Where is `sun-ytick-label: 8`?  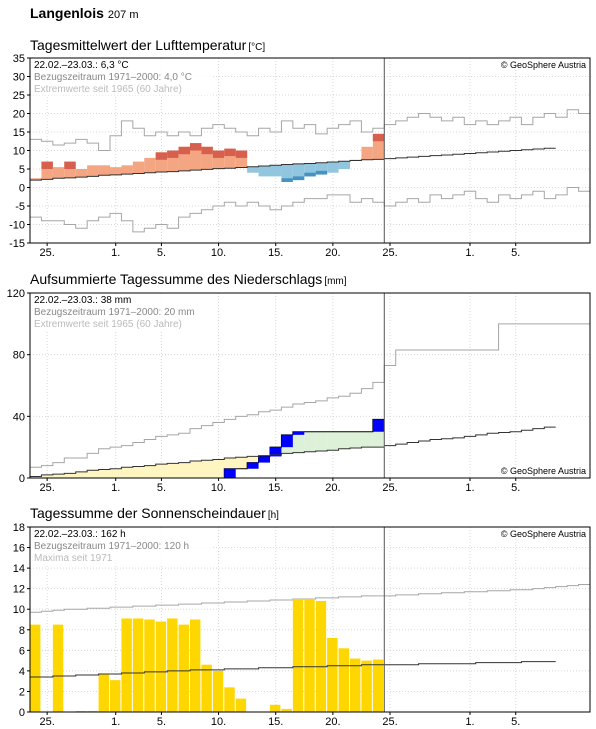 sun-ytick-label: 8 is located at coordinates (22, 631).